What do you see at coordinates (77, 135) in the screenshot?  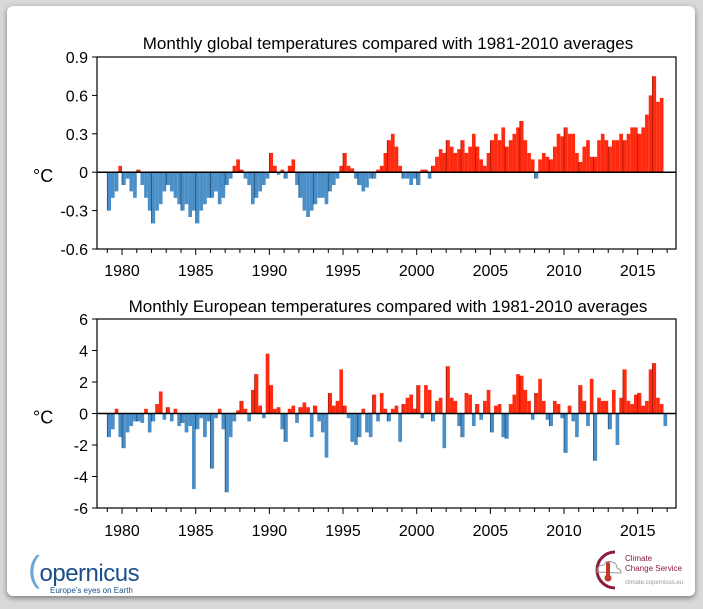 I see `y-tick-label: 0.3` at bounding box center [77, 135].